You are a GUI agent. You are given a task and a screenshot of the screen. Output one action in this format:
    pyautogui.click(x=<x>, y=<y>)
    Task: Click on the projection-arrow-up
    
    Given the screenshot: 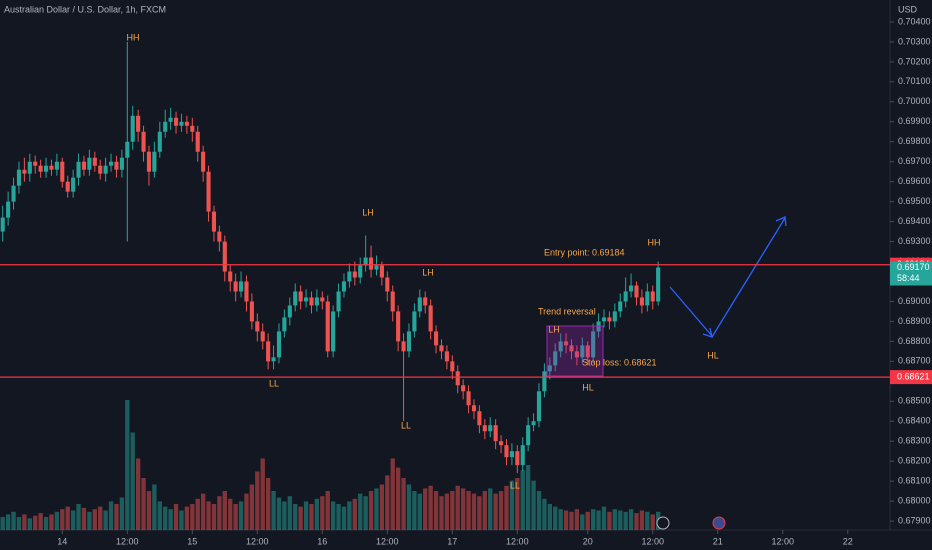 What is the action you would take?
    pyautogui.click(x=748, y=277)
    